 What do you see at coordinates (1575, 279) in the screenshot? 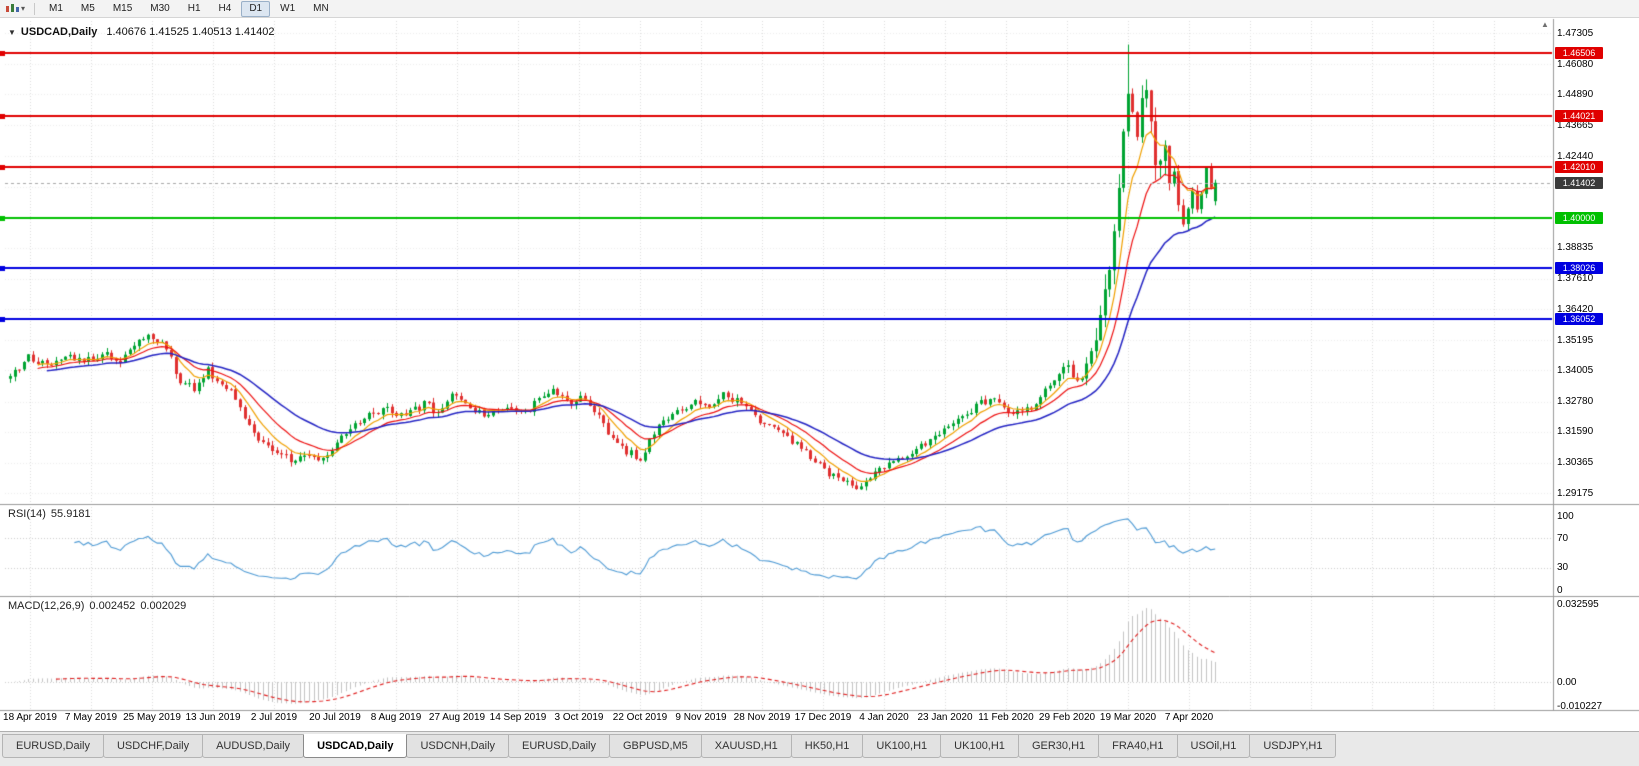
I see `price-axis-label: 1.37610` at bounding box center [1575, 279].